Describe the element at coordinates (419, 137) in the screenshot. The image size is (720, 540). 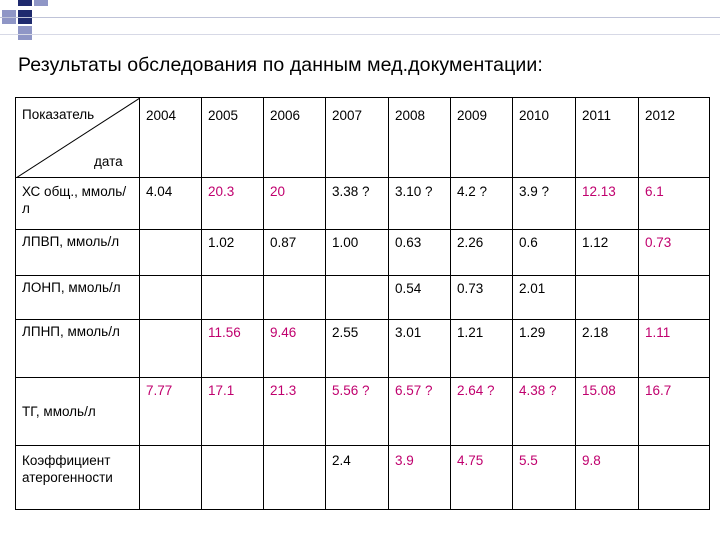
I see `year-header: 2008` at that location.